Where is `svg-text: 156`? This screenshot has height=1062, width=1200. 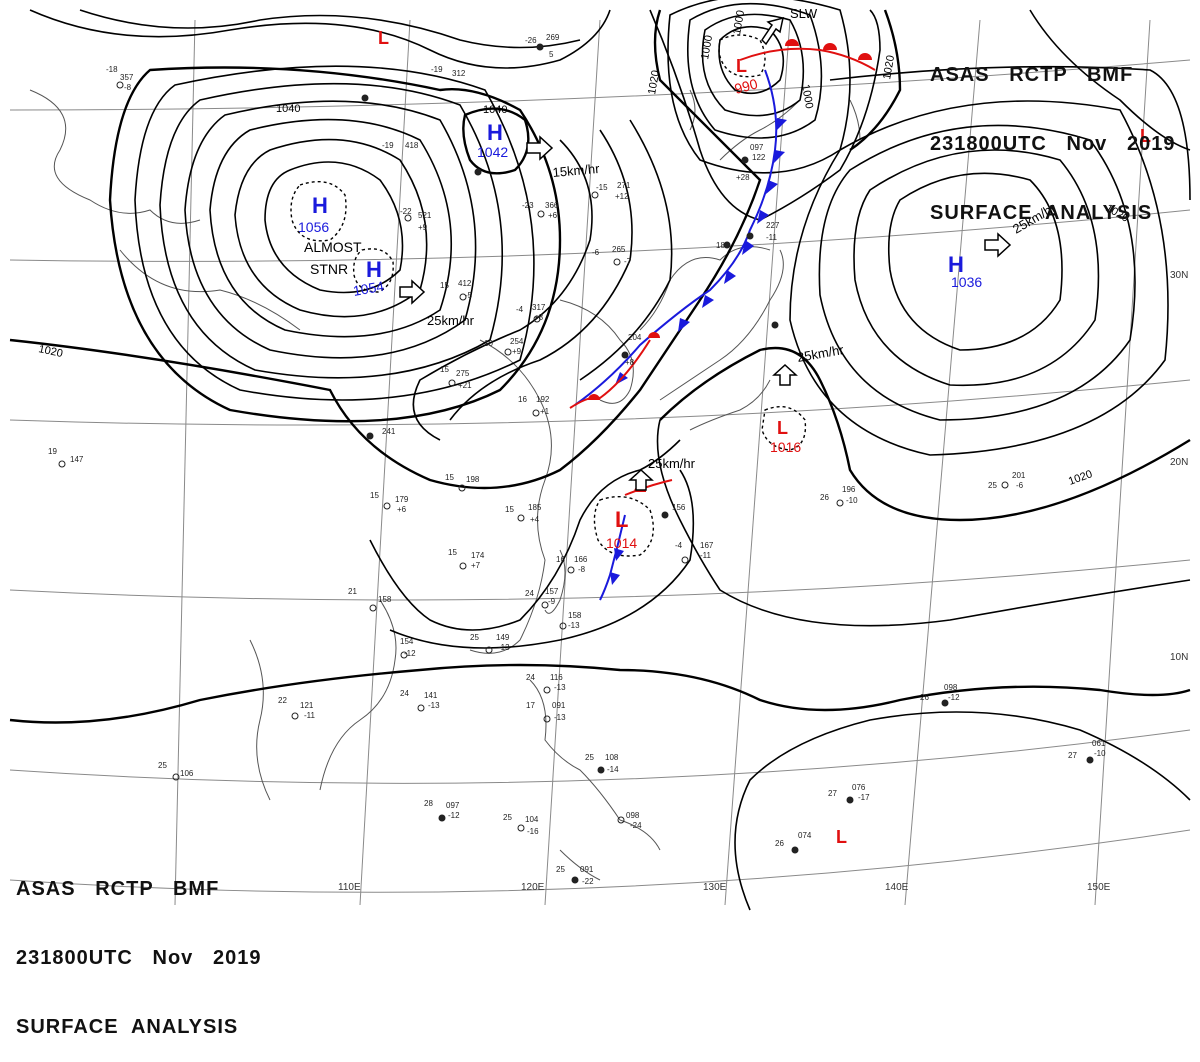 svg-text: 156 is located at coordinates (679, 507).